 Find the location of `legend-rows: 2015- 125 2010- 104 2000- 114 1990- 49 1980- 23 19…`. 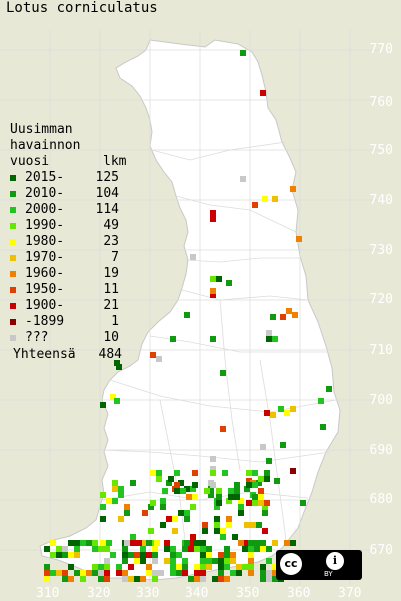

legend-rows: 2015- 125 2010- 104 2000- 114 1990- 49 1980- 23 19… is located at coordinates (68, 258).